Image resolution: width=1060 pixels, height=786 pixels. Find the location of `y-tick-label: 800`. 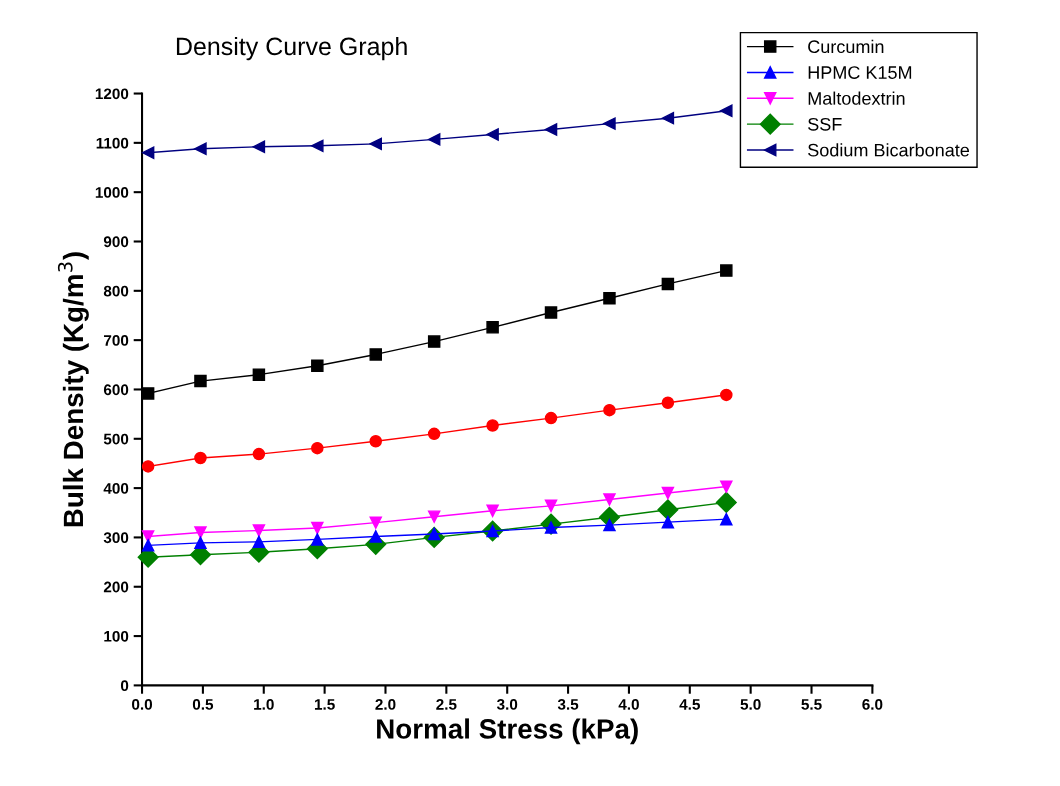

y-tick-label: 800 is located at coordinates (116, 291).